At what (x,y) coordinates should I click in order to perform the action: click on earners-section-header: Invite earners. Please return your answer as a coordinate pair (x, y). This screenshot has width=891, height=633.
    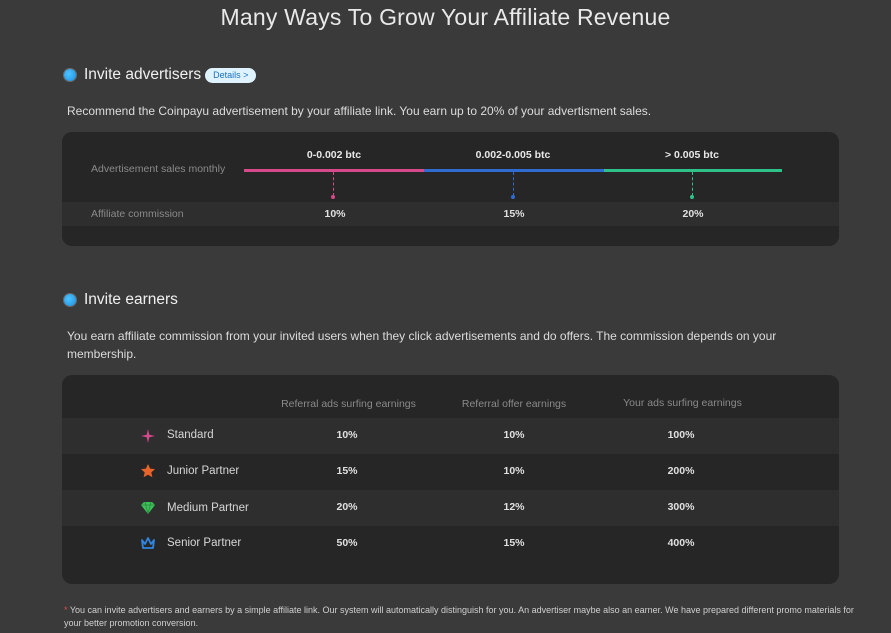
    Looking at the image, I should click on (121, 300).